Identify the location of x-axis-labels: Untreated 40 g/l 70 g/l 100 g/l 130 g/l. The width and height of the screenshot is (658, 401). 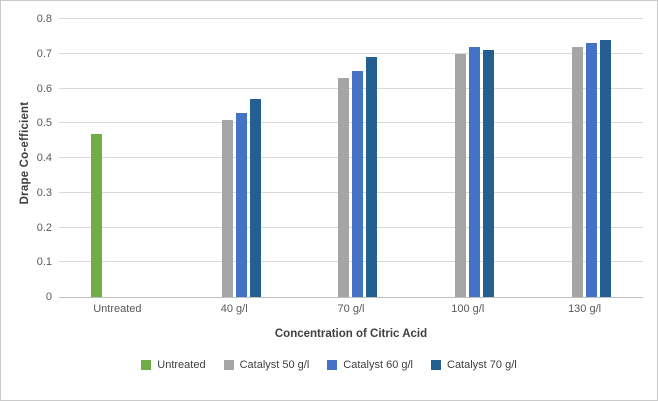
(351, 309).